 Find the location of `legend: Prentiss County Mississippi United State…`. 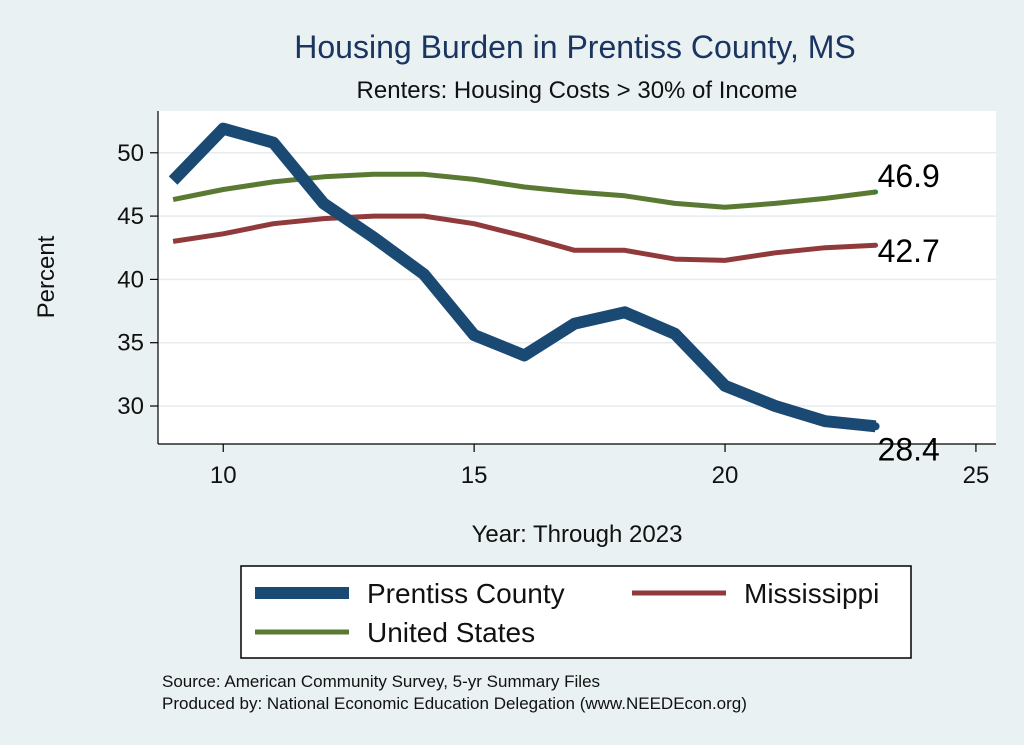

legend: Prentiss County Mississippi United State… is located at coordinates (576, 612).